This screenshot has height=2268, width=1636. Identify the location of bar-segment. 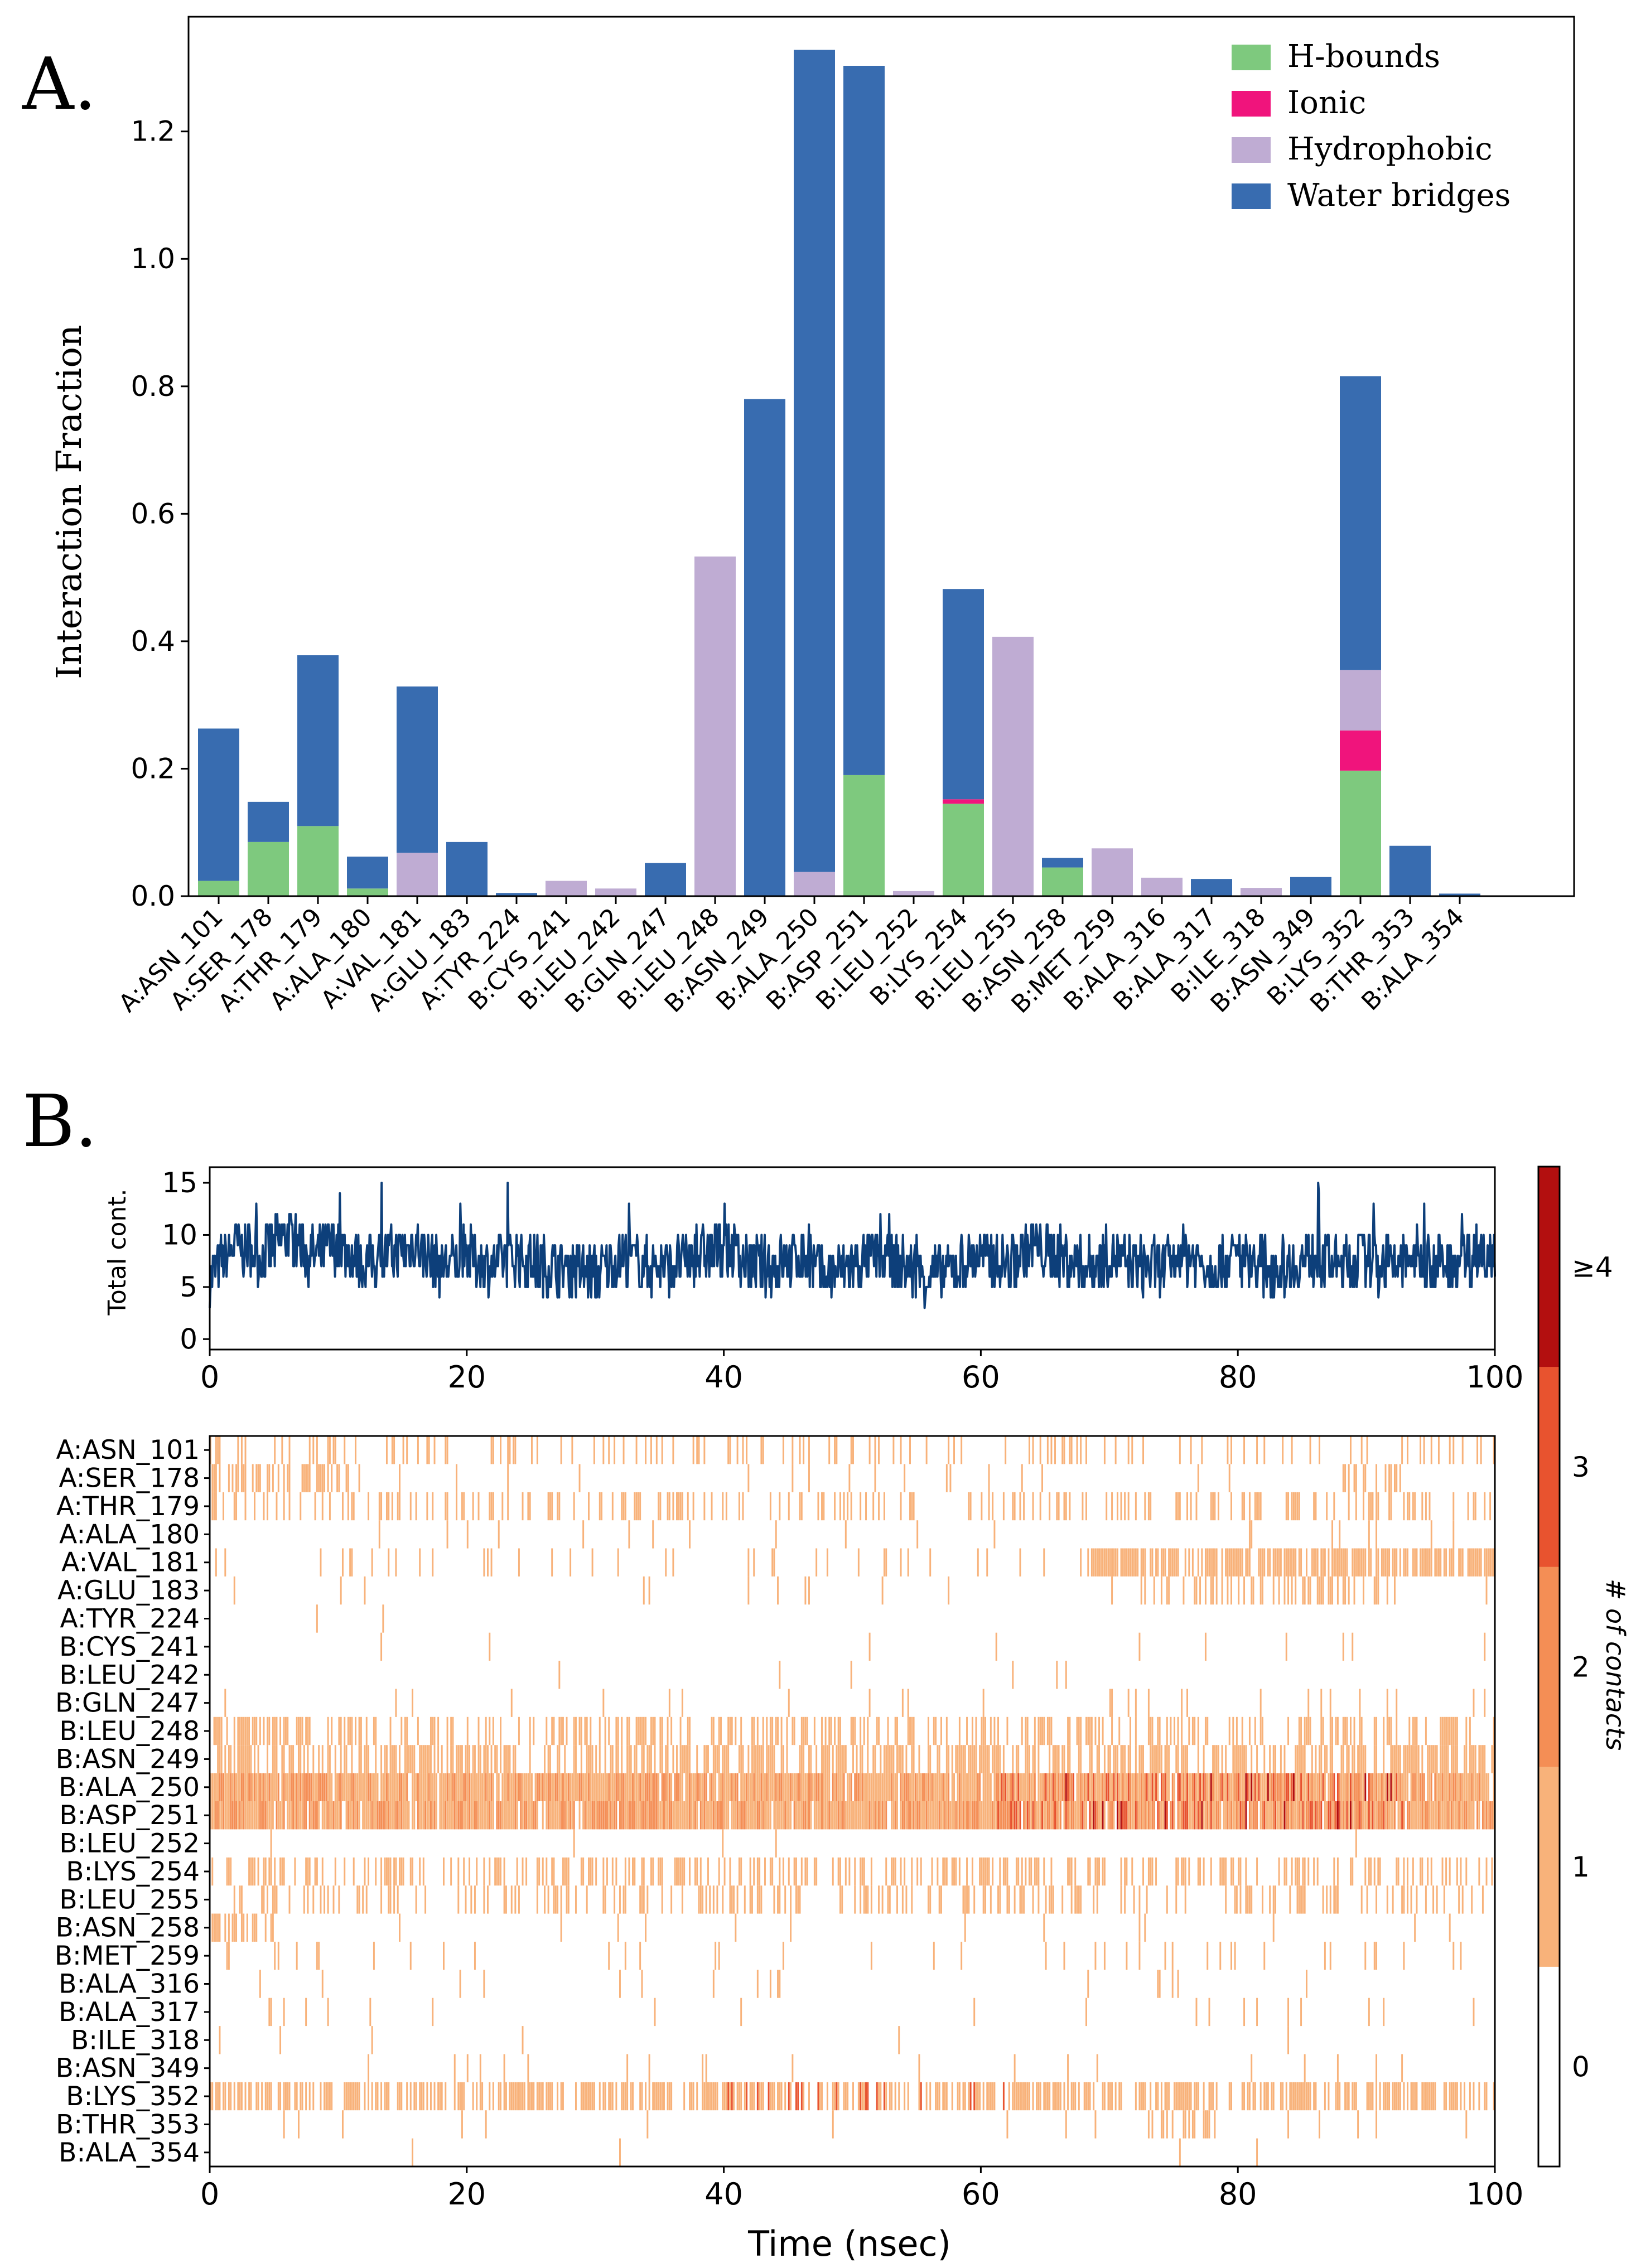
(814, 884).